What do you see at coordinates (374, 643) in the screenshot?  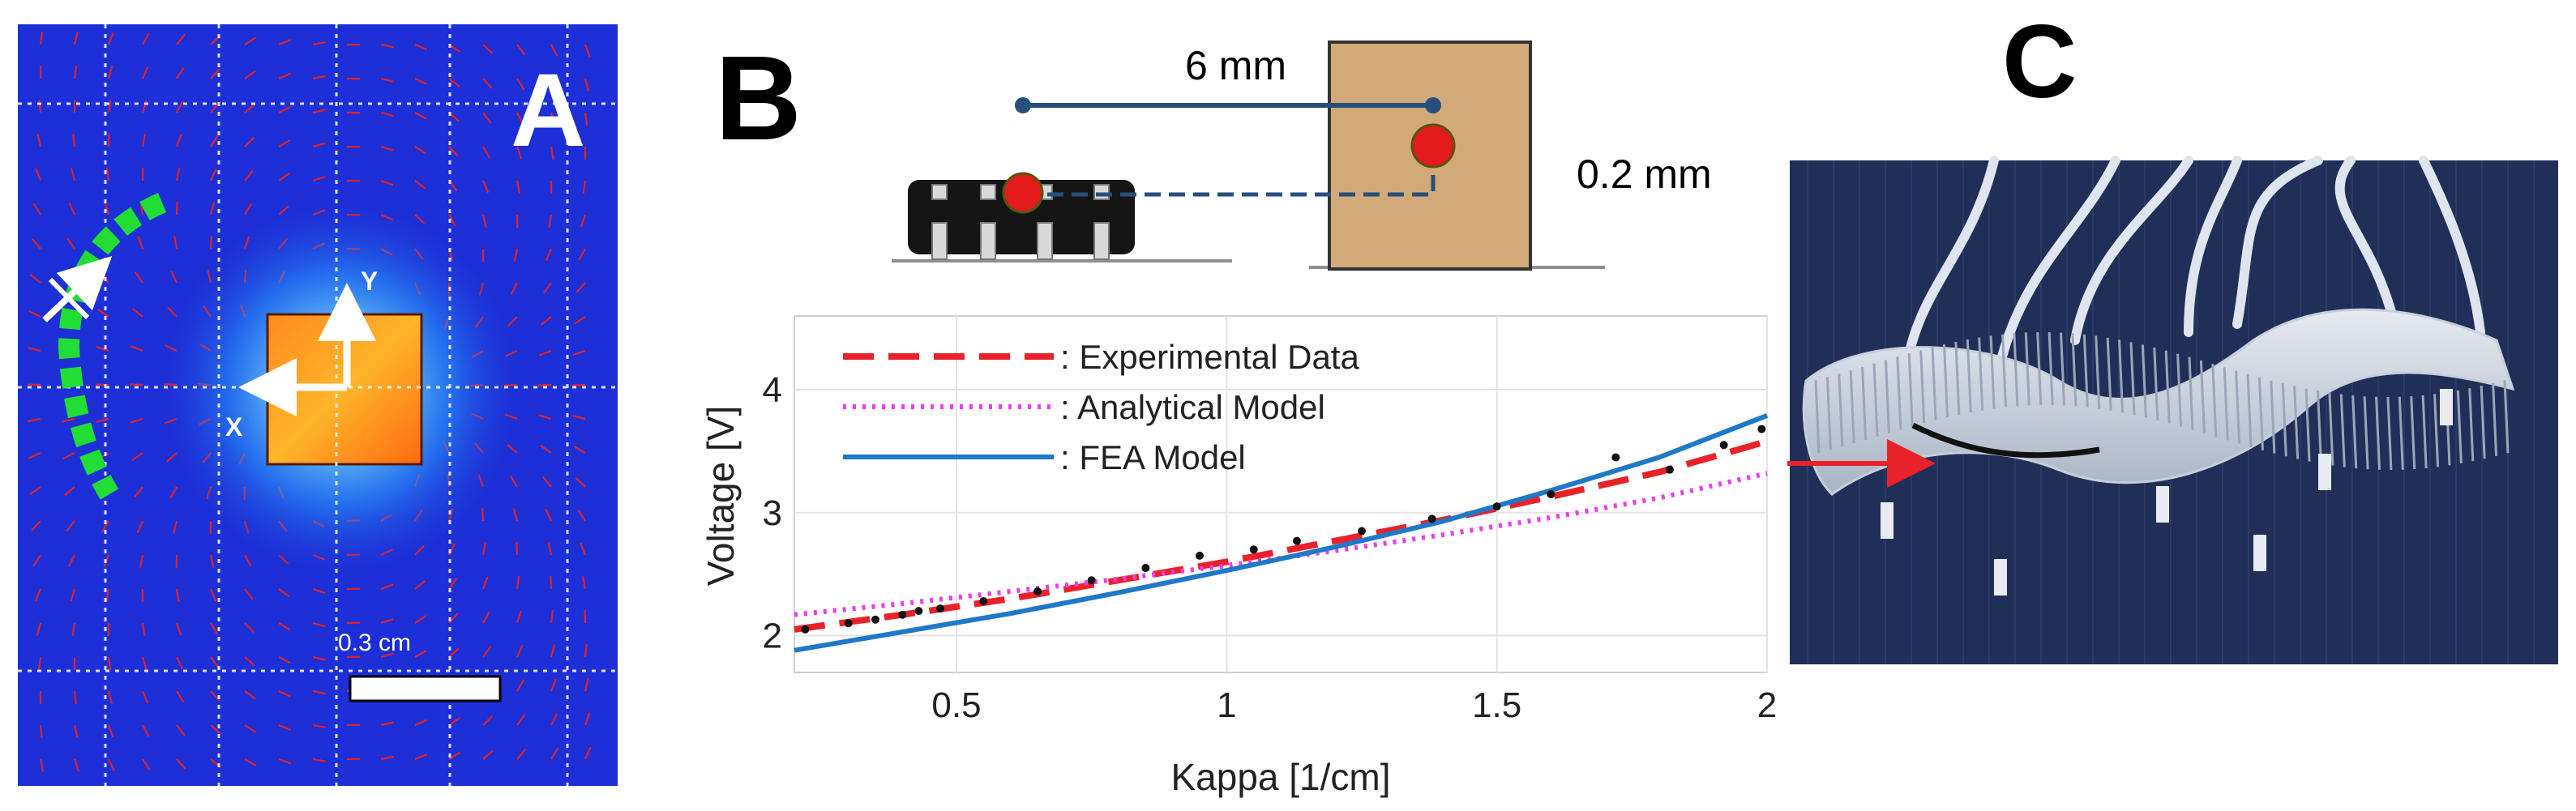 I see `scale-label: 0.3 cm` at bounding box center [374, 643].